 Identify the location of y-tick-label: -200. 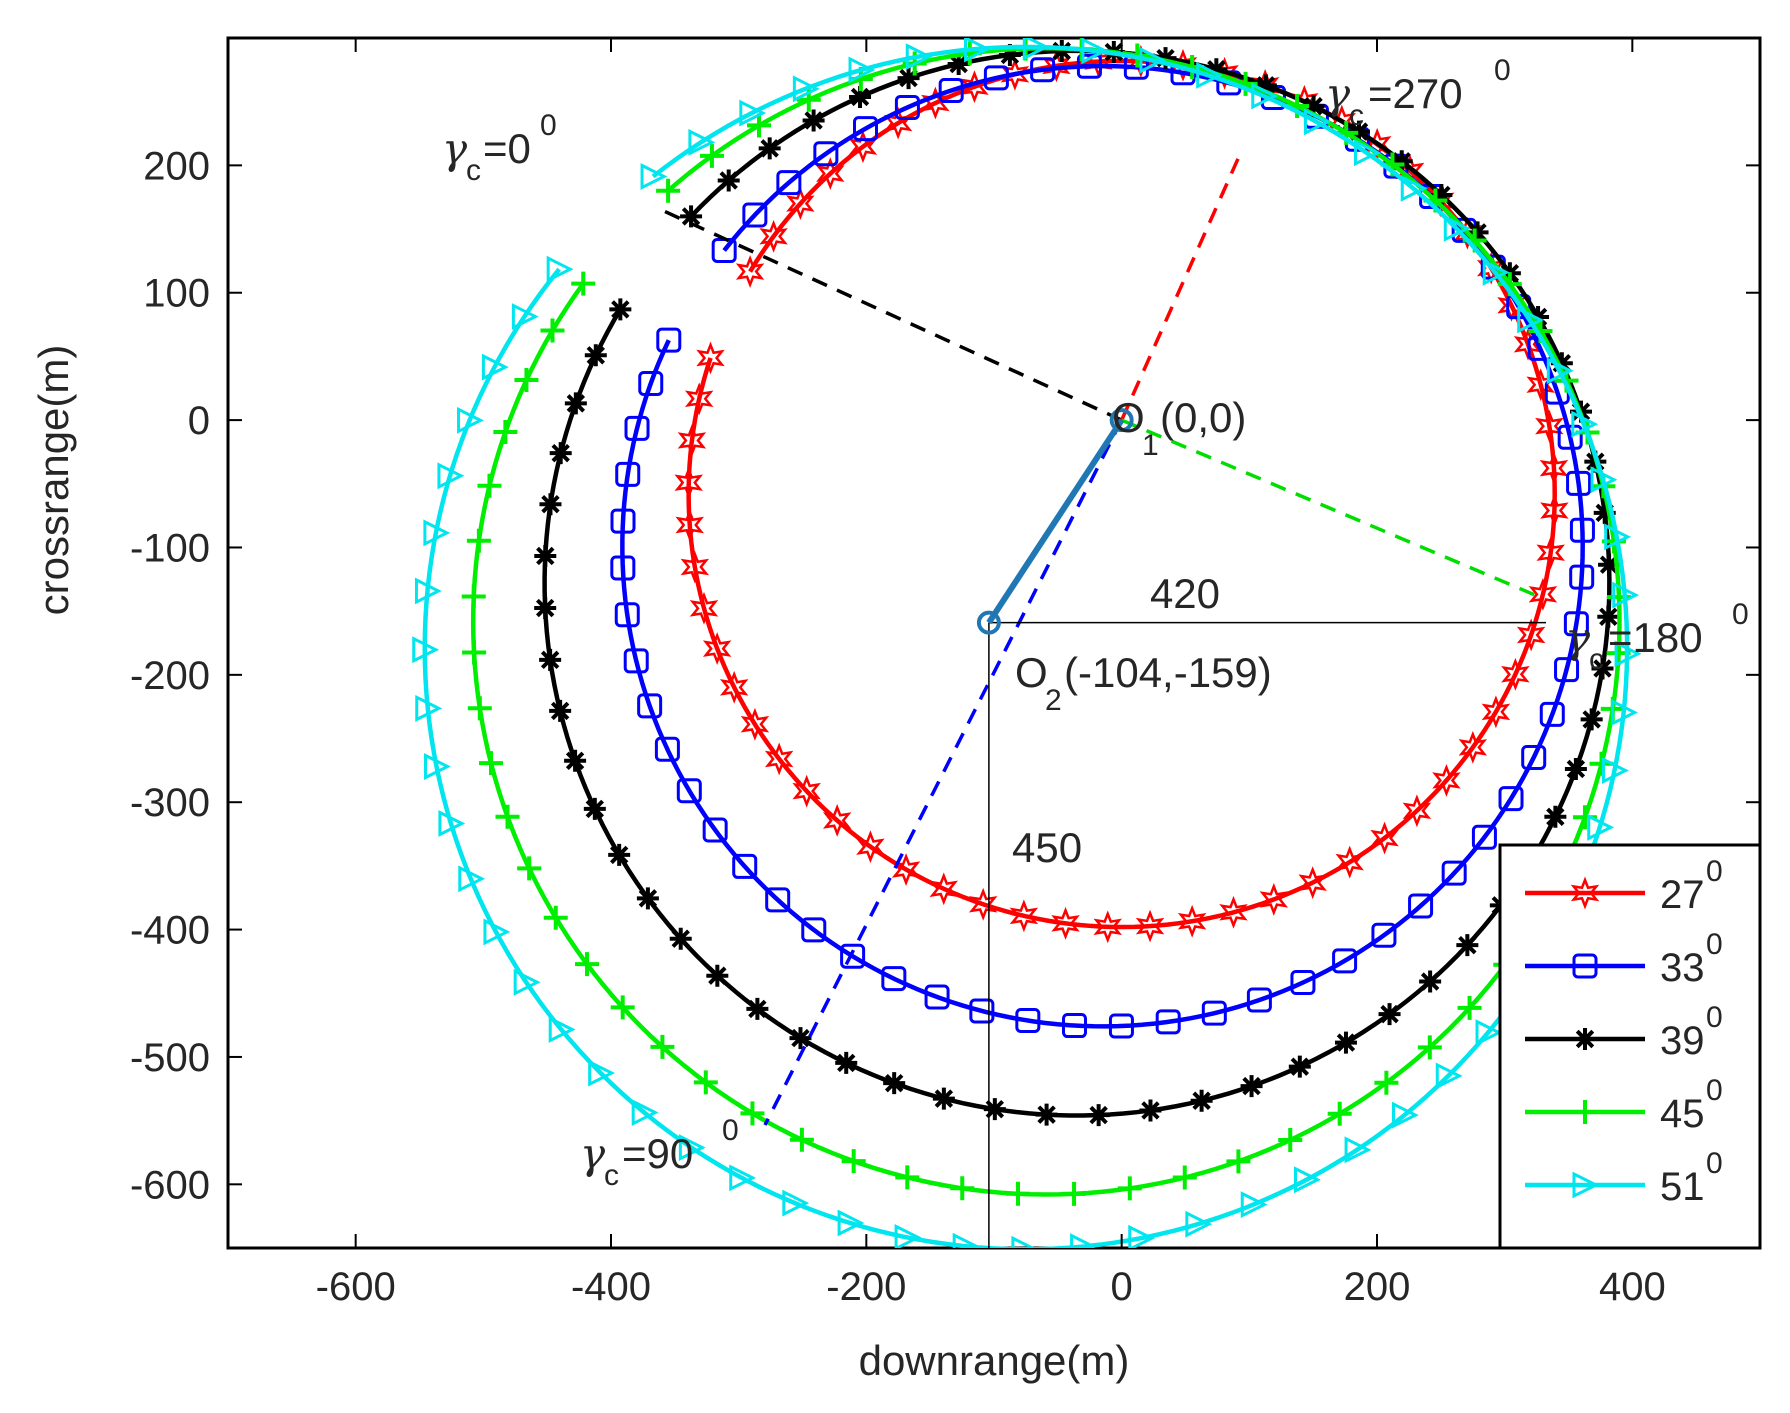
(170, 676).